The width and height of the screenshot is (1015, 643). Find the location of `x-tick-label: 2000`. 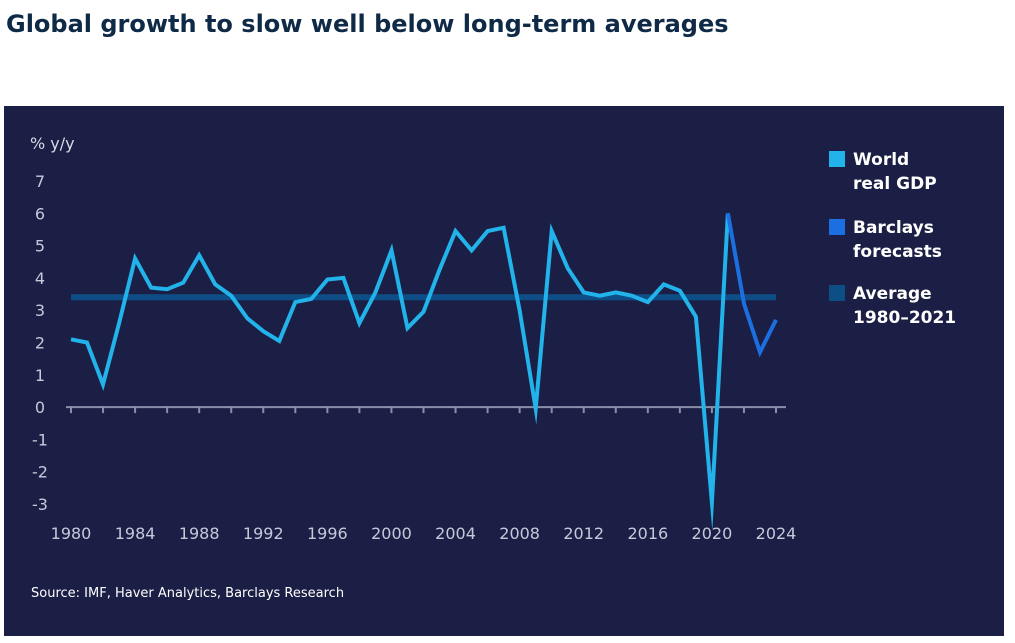

x-tick-label: 2000 is located at coordinates (391, 533).